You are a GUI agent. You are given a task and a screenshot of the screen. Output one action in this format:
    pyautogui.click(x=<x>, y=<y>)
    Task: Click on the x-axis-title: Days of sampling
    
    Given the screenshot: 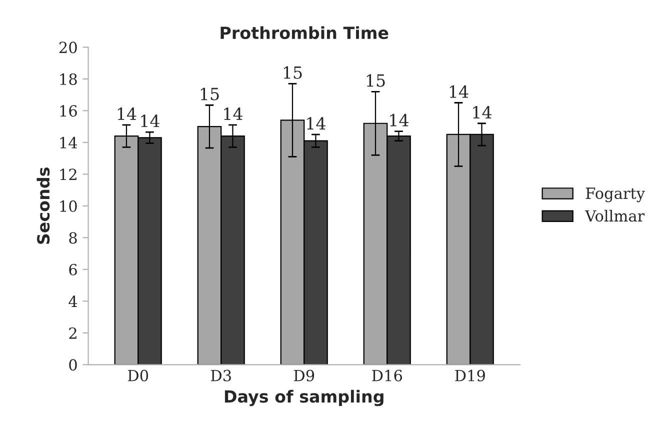 What is the action you would take?
    pyautogui.click(x=304, y=398)
    